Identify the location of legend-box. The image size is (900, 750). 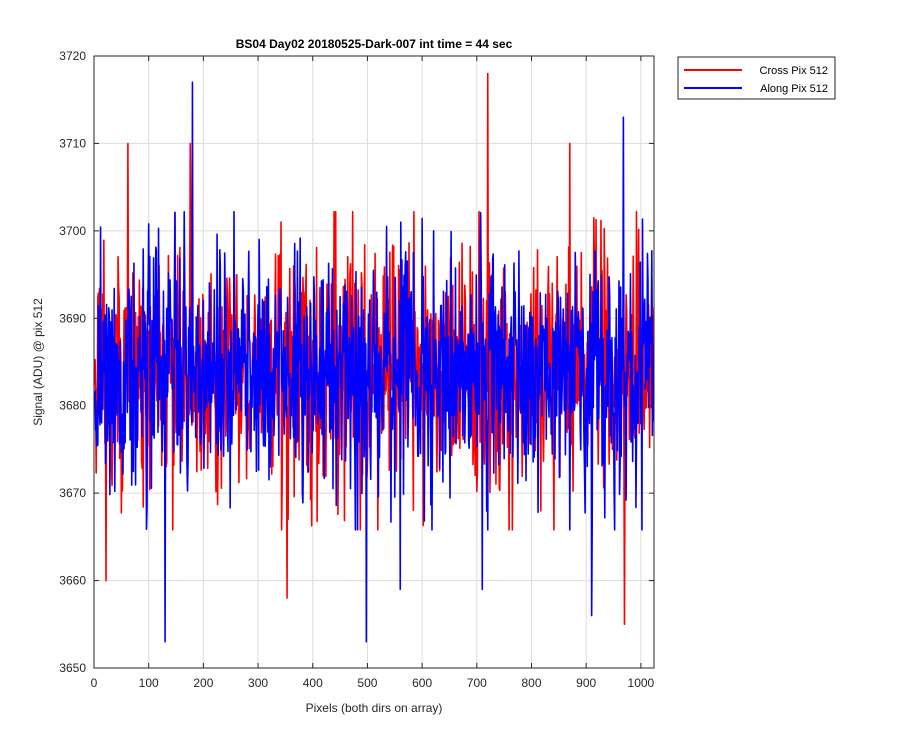
(756, 78).